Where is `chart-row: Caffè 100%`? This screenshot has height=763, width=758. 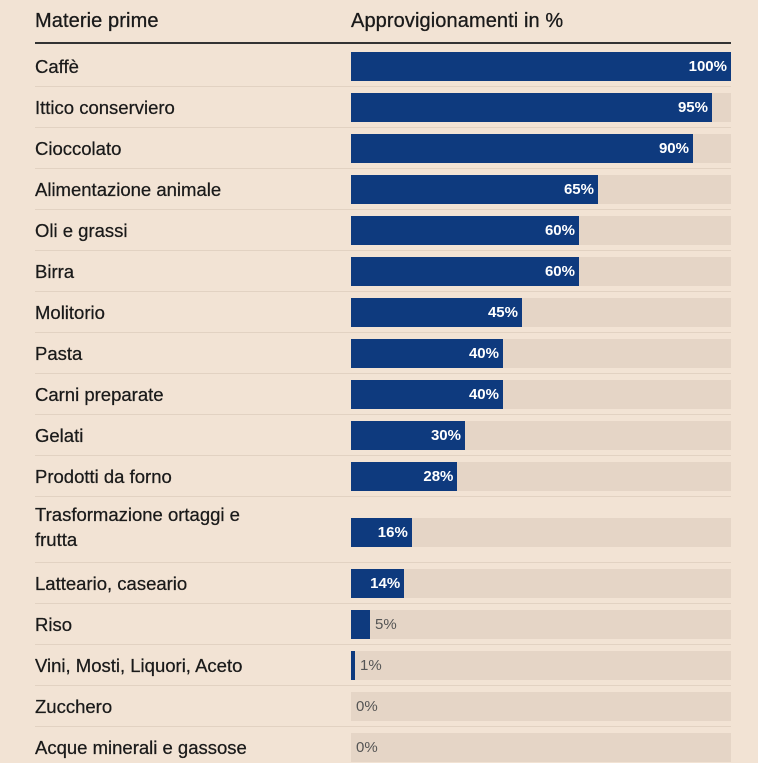
chart-row: Caffè 100% is located at coordinates (383, 66).